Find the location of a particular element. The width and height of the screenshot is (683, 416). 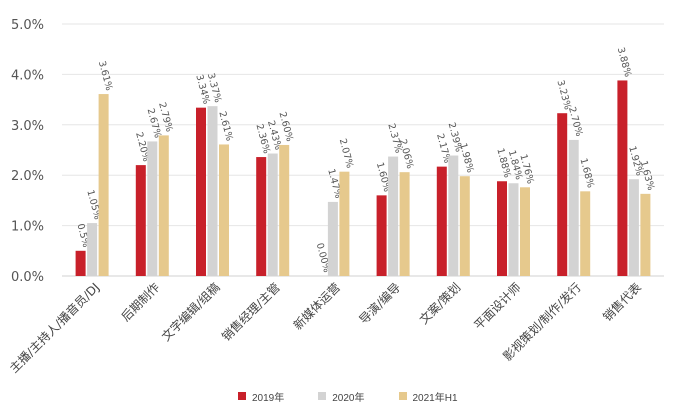

legend-label-2021h1: 2021年H1 is located at coordinates (435, 398).